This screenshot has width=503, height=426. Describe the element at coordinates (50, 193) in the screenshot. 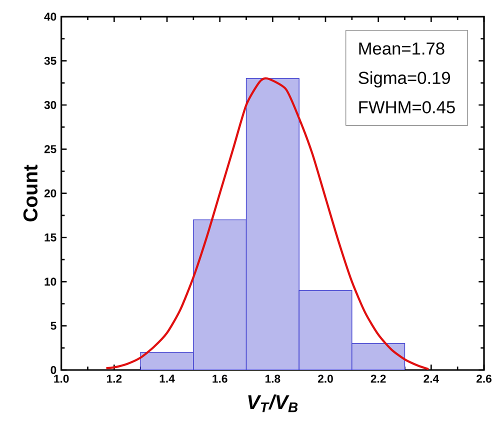

I see `y-tick-label: 20` at that location.